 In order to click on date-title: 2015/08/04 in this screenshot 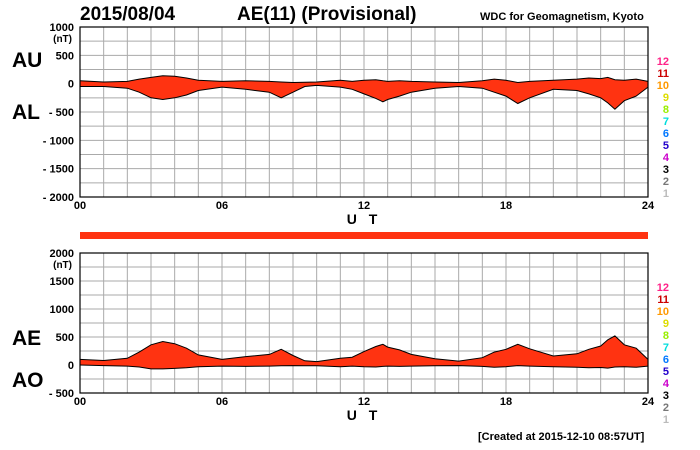, I will do `click(128, 14)`.